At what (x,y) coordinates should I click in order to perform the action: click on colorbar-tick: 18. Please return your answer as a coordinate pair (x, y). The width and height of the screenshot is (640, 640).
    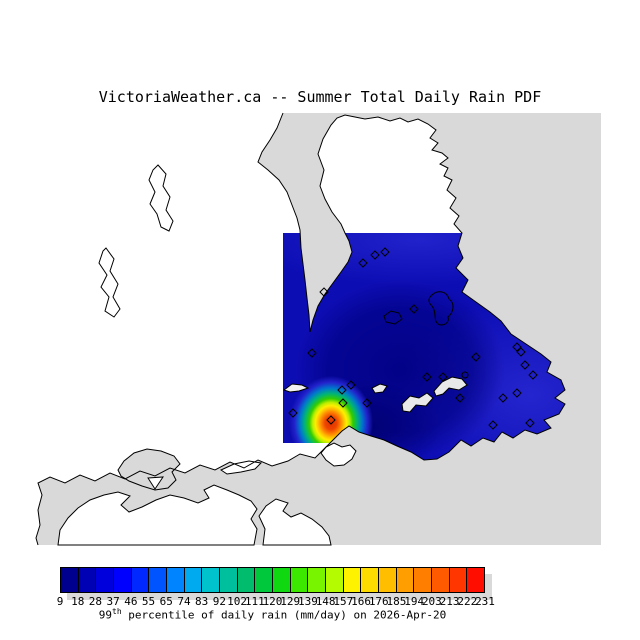
    Looking at the image, I should click on (78, 601).